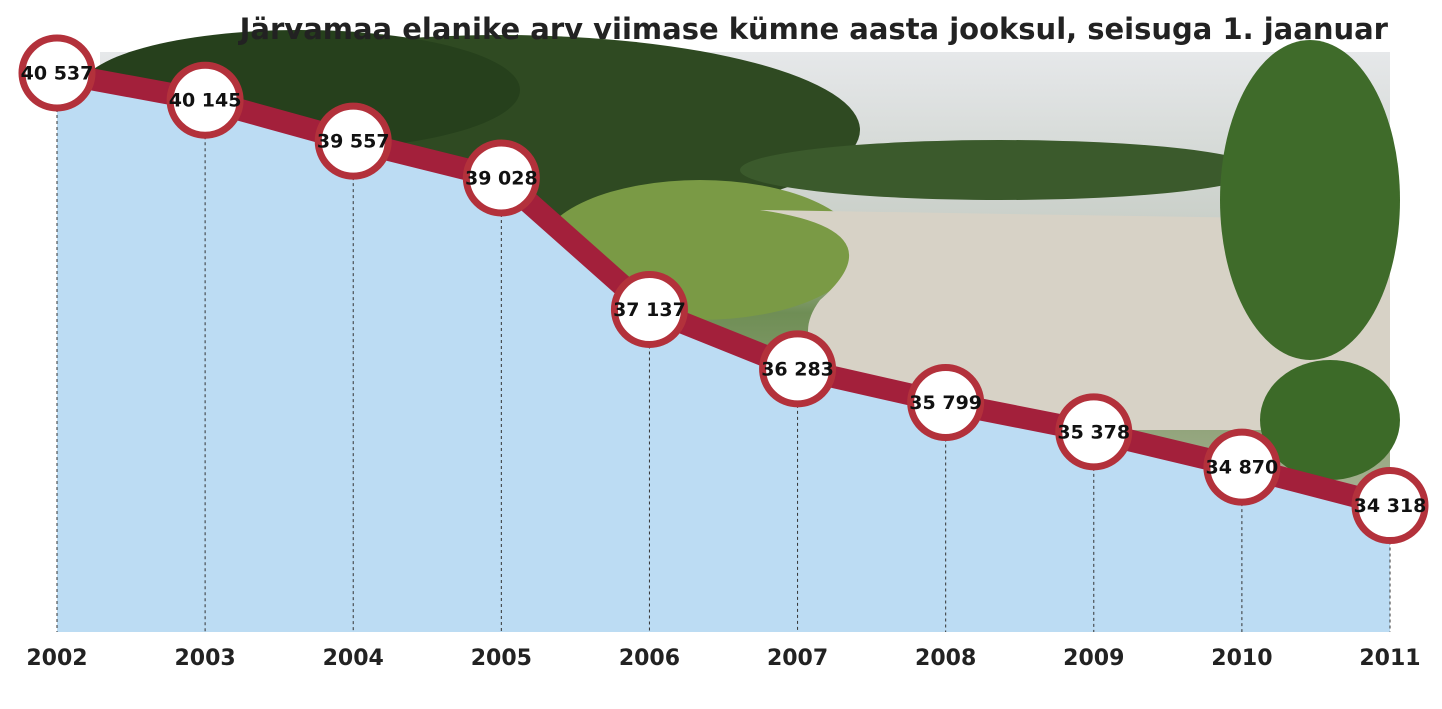 This screenshot has height=709, width=1442. What do you see at coordinates (501, 658) in the screenshot?
I see `x-tick-label: 2005` at bounding box center [501, 658].